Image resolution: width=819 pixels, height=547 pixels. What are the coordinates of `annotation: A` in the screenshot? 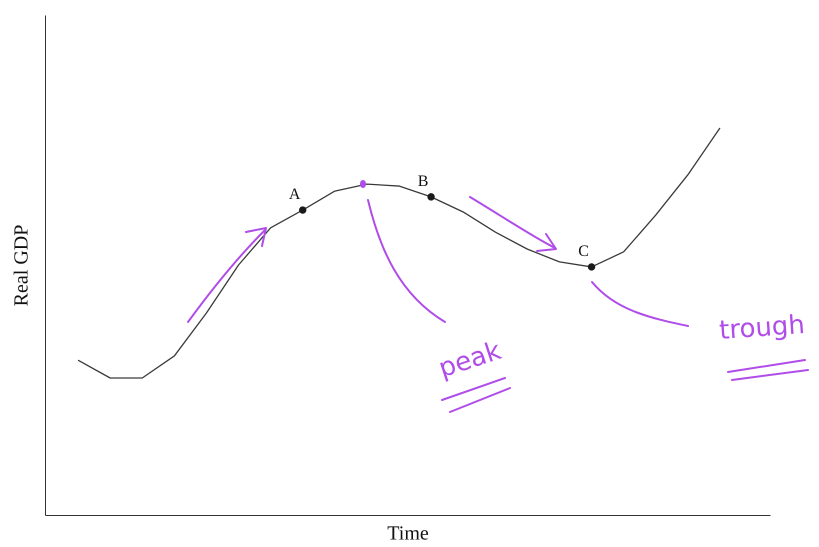 It's located at (294, 195).